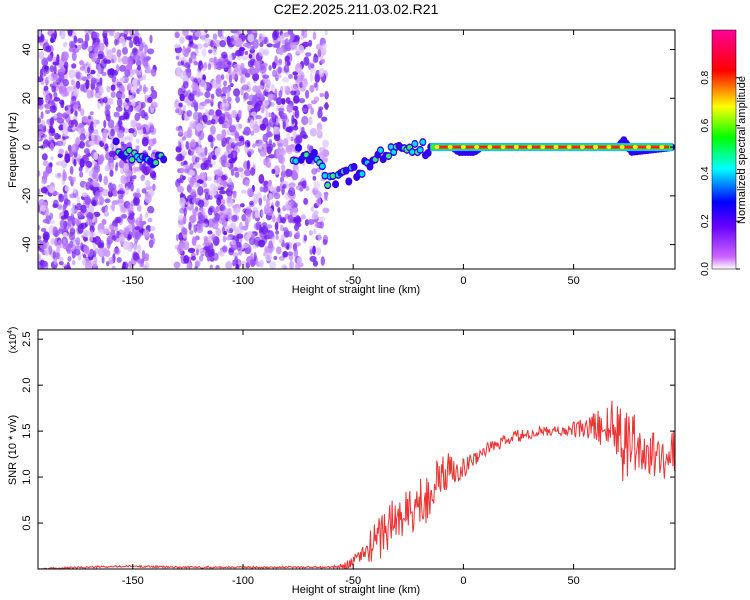  What do you see at coordinates (556, 147) in the screenshot?
I see `spectrogram-band-peak` at bounding box center [556, 147].